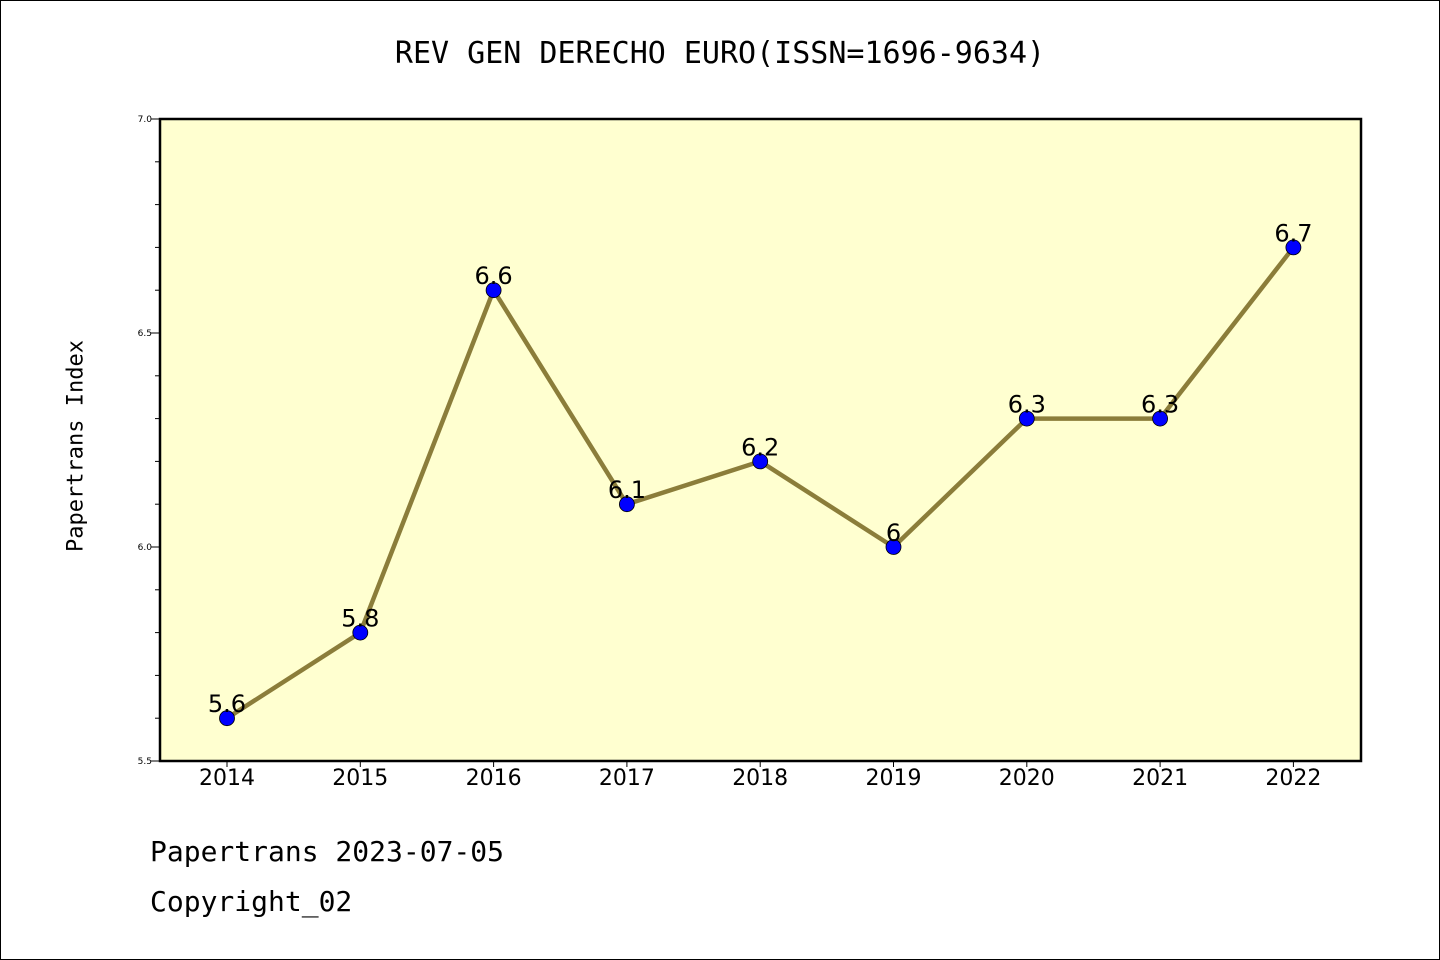  I want to click on x-tick-label: 2021, so click(1160, 778).